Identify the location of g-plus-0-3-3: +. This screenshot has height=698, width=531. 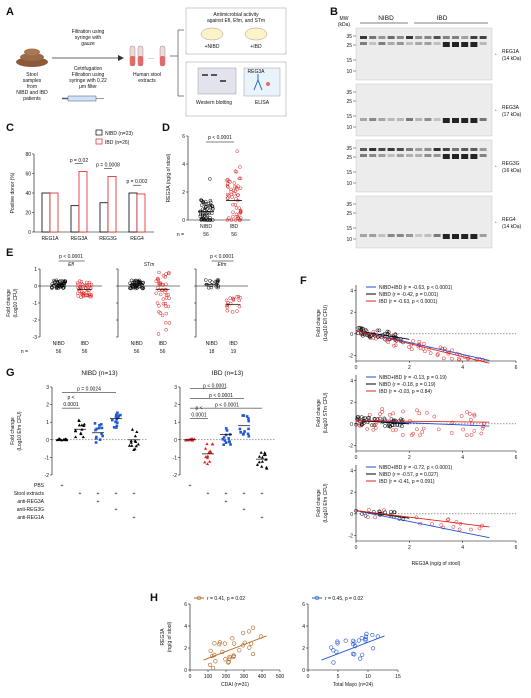
(116, 510).